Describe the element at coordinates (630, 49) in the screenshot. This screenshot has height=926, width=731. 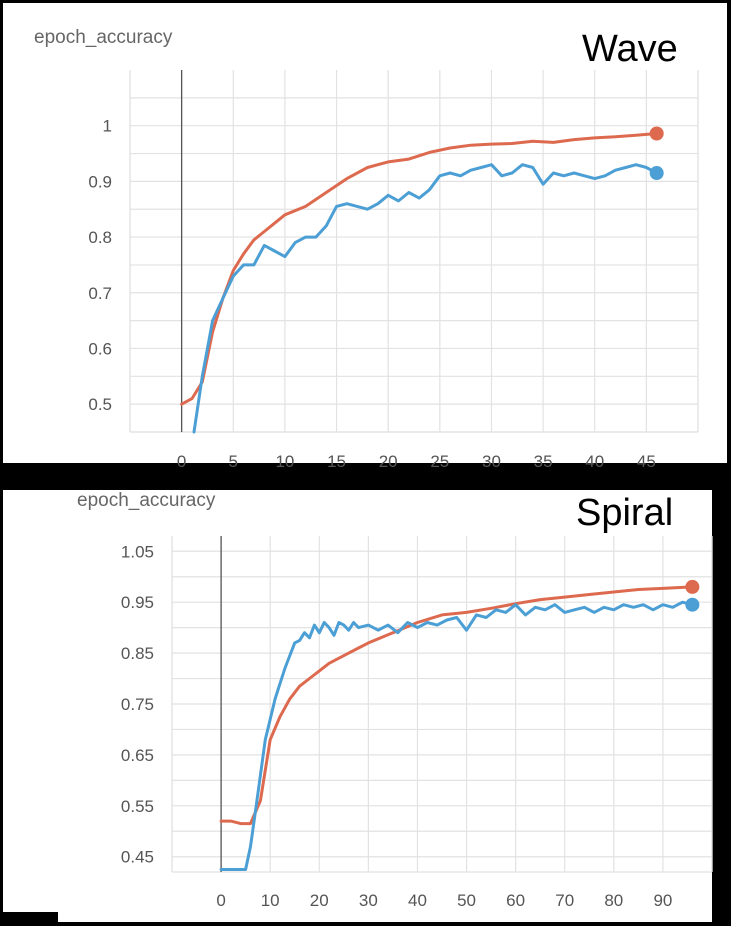
I see `wave-label: Wave` at that location.